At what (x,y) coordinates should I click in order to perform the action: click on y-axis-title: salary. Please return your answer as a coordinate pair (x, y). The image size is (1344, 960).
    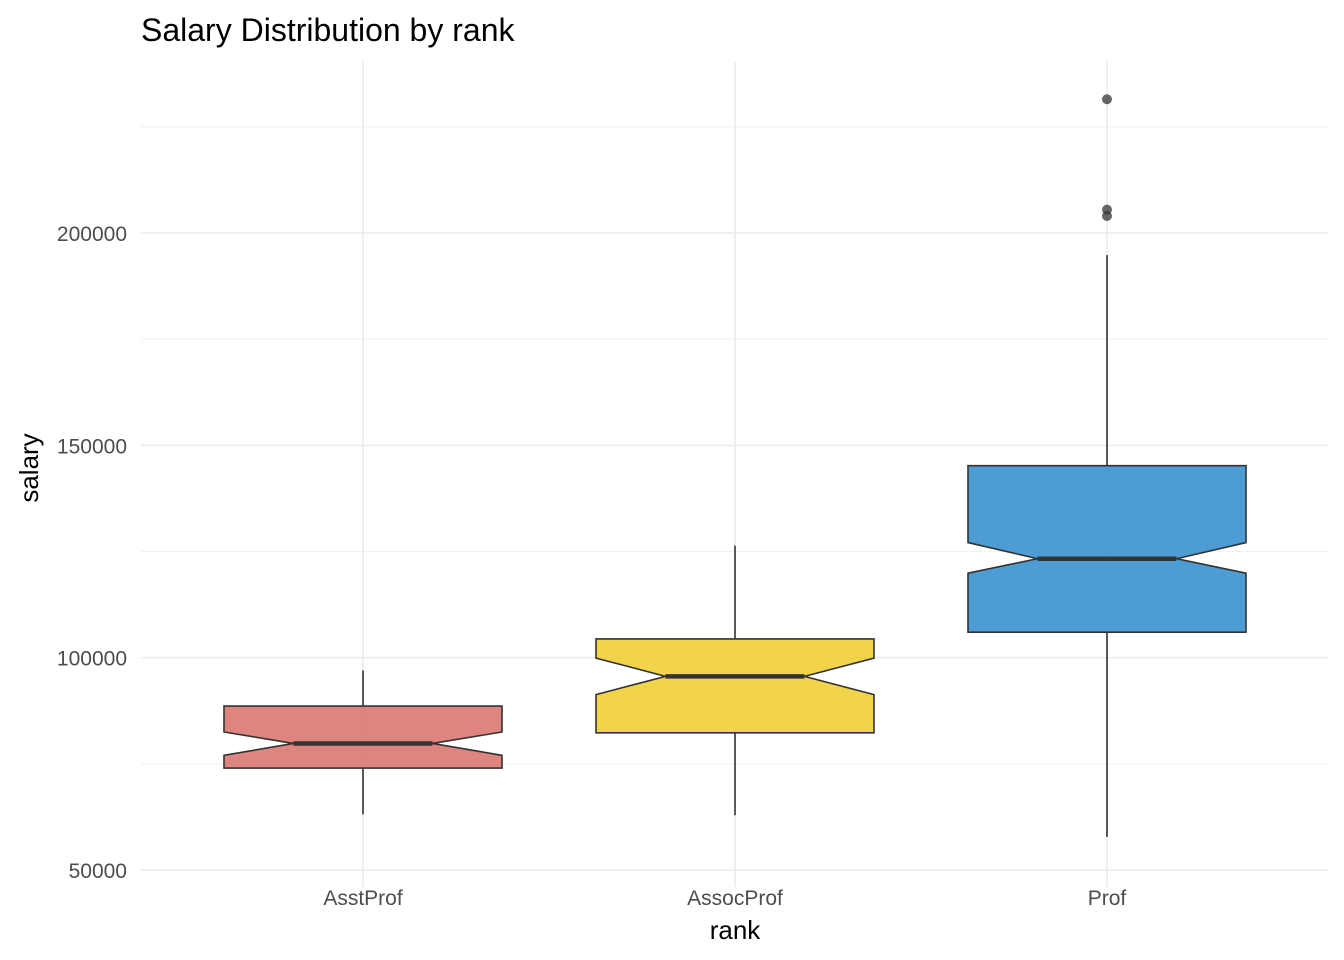
    Looking at the image, I should click on (29, 467).